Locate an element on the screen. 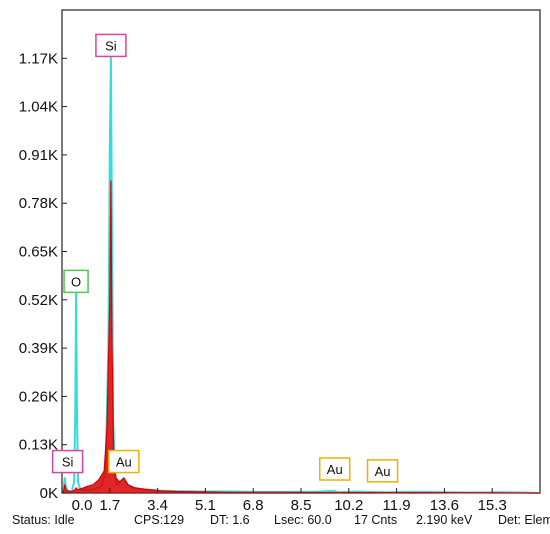 The width and height of the screenshot is (550, 534). x-tick-label: 5.1 is located at coordinates (205, 505).